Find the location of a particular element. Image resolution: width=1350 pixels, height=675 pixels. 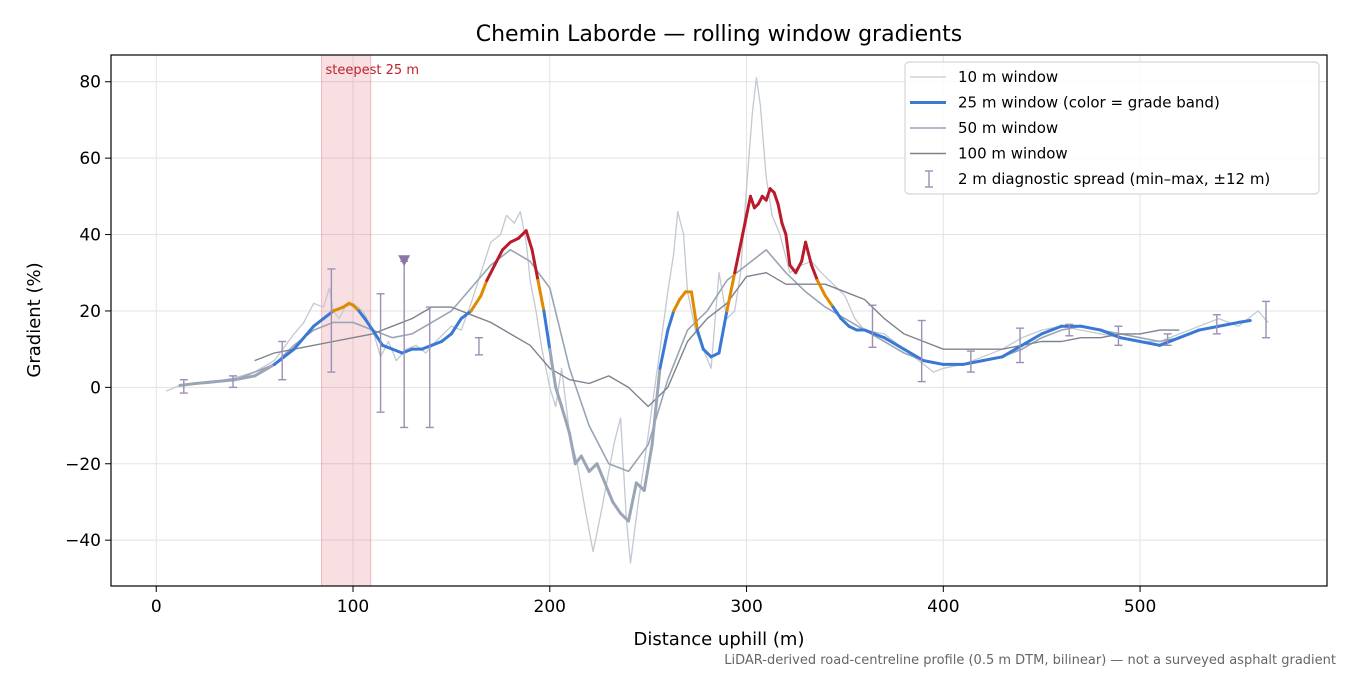

legend-label: 10 m window is located at coordinates (1008, 77).